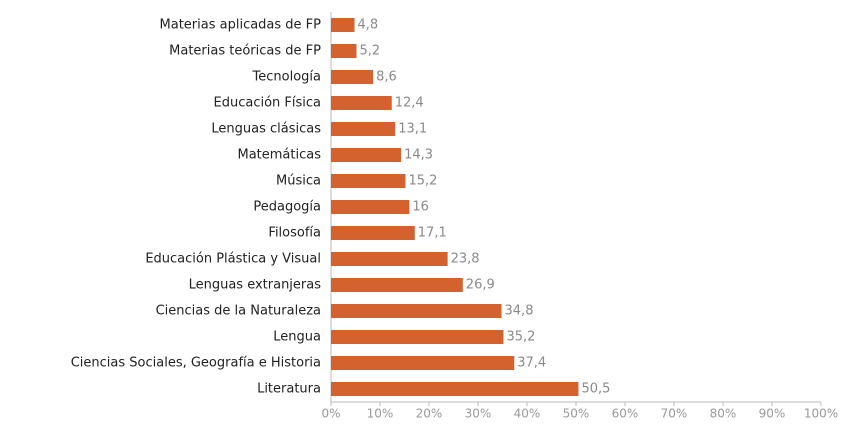  What do you see at coordinates (241, 25) in the screenshot?
I see `category-label: Materias aplicadas de FP` at bounding box center [241, 25].